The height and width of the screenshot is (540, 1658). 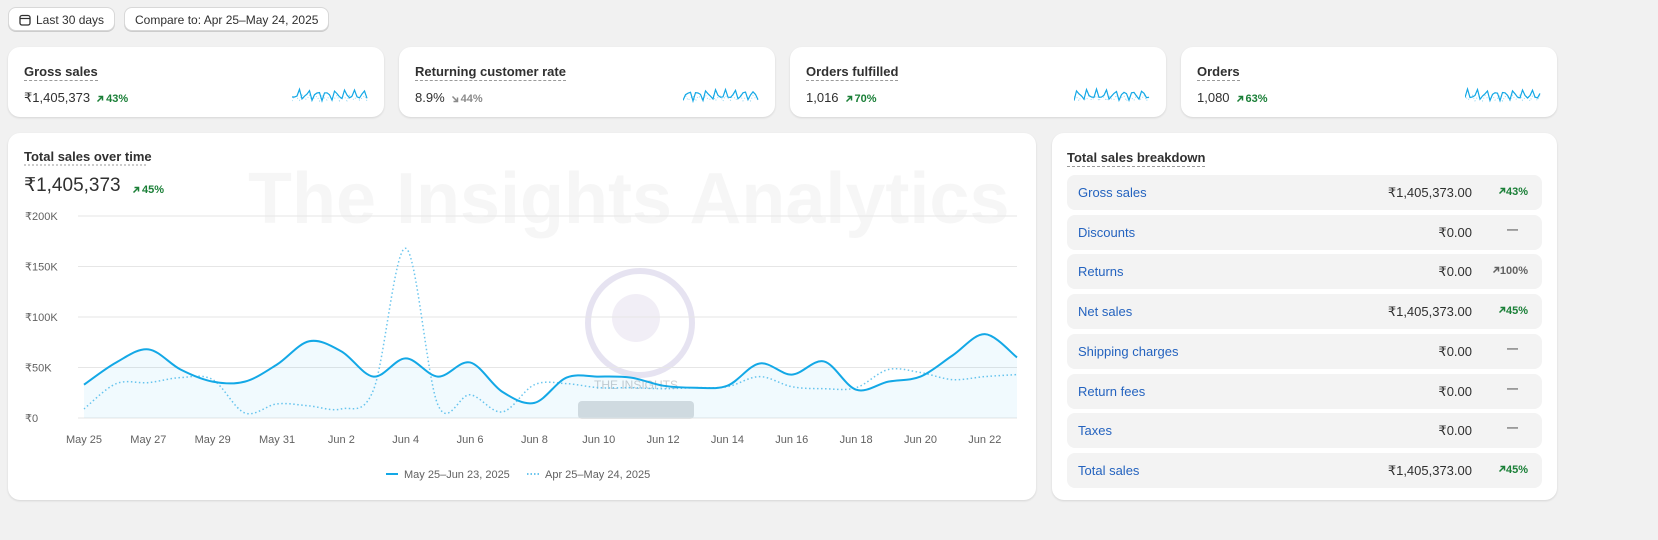 I want to click on chart-change: 45%, so click(x=145, y=189).